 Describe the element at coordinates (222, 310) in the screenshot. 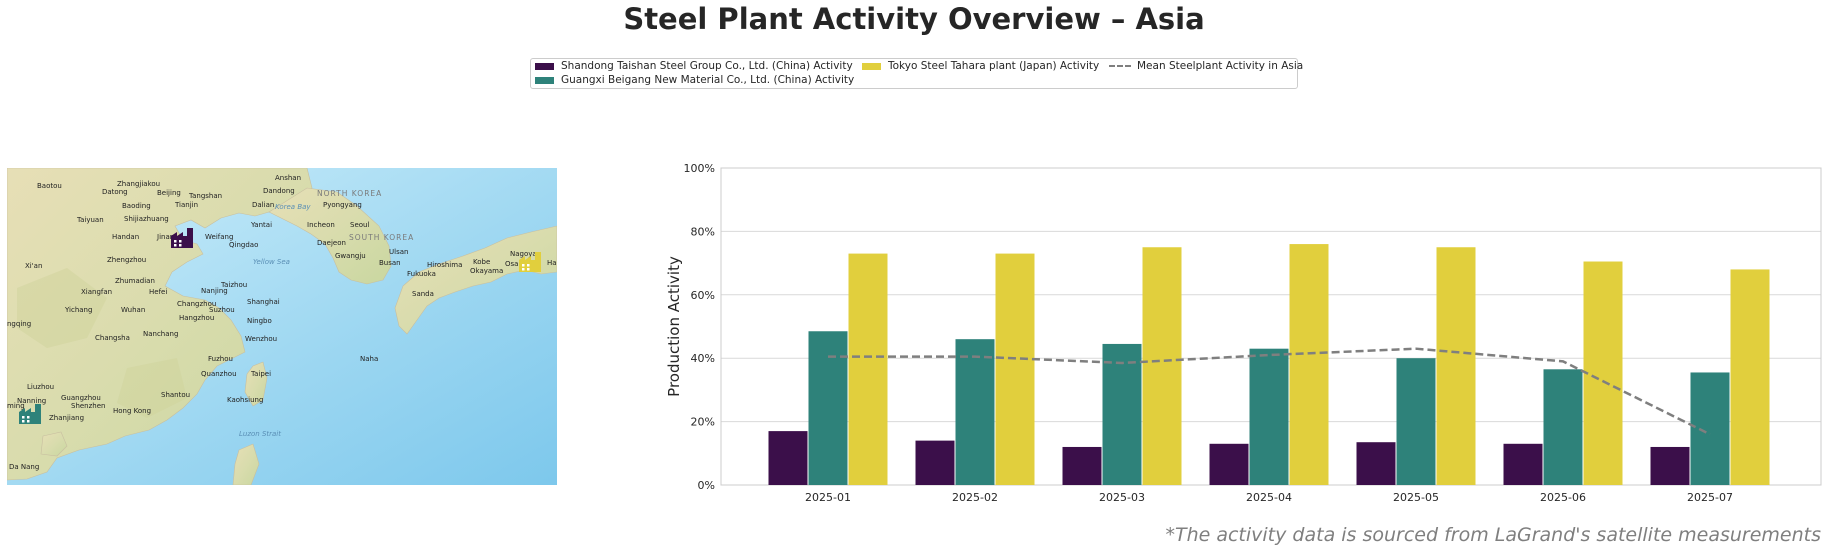

I see `map-label: Suzhou` at that location.